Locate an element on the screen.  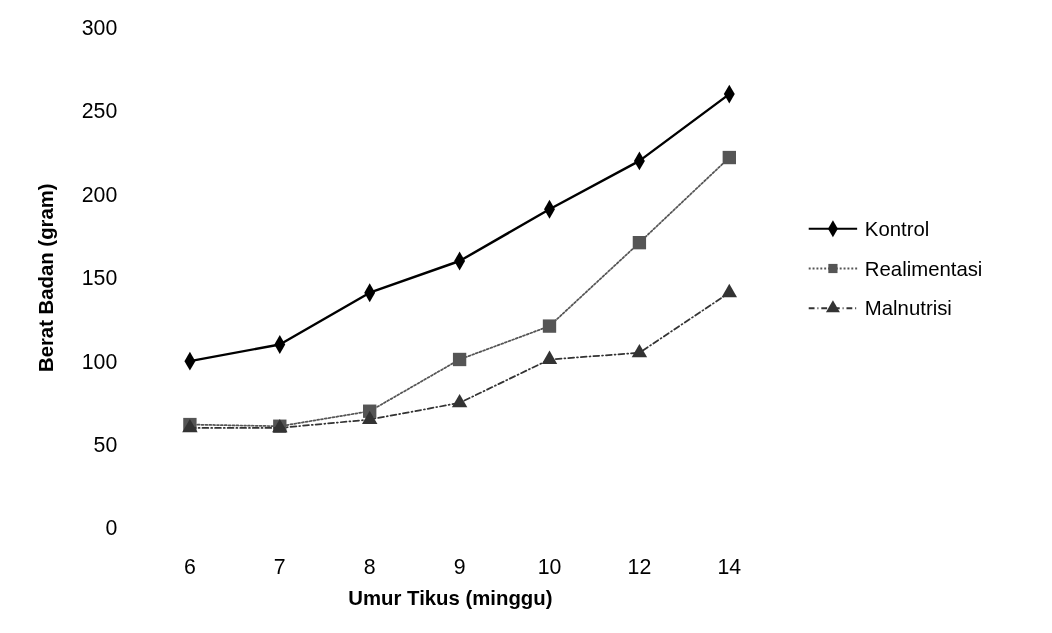
x-tick-label: 6 is located at coordinates (189, 567).